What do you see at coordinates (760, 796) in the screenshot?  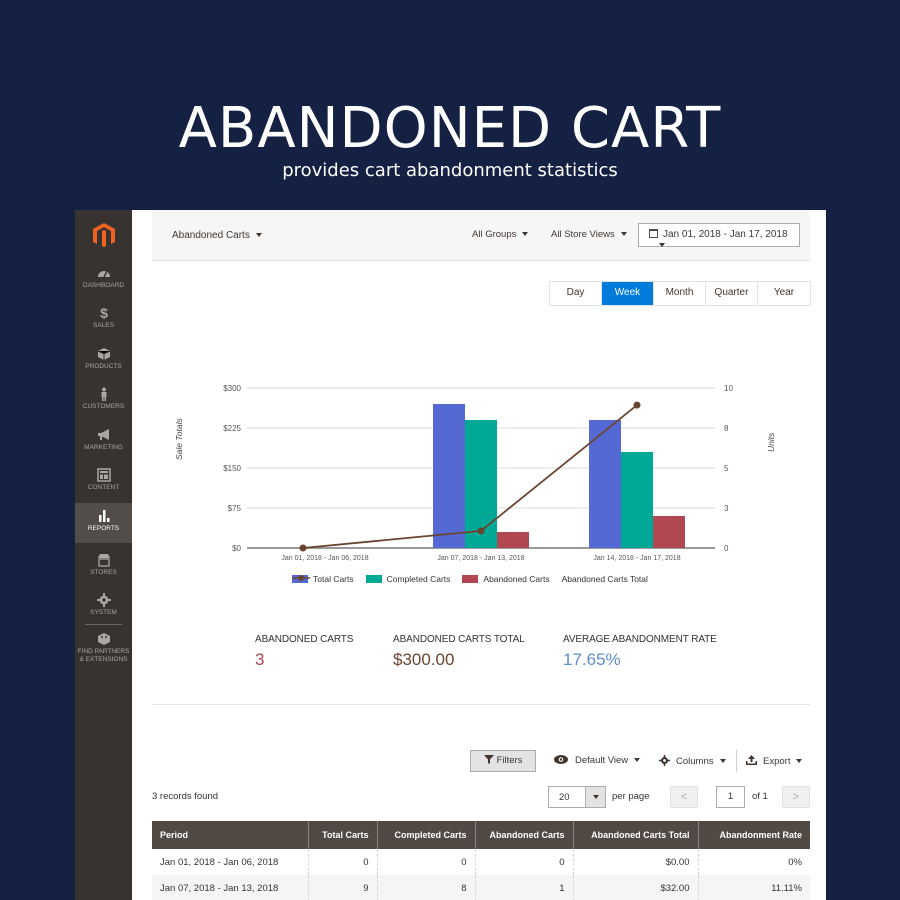 I see `page-total: of 1` at bounding box center [760, 796].